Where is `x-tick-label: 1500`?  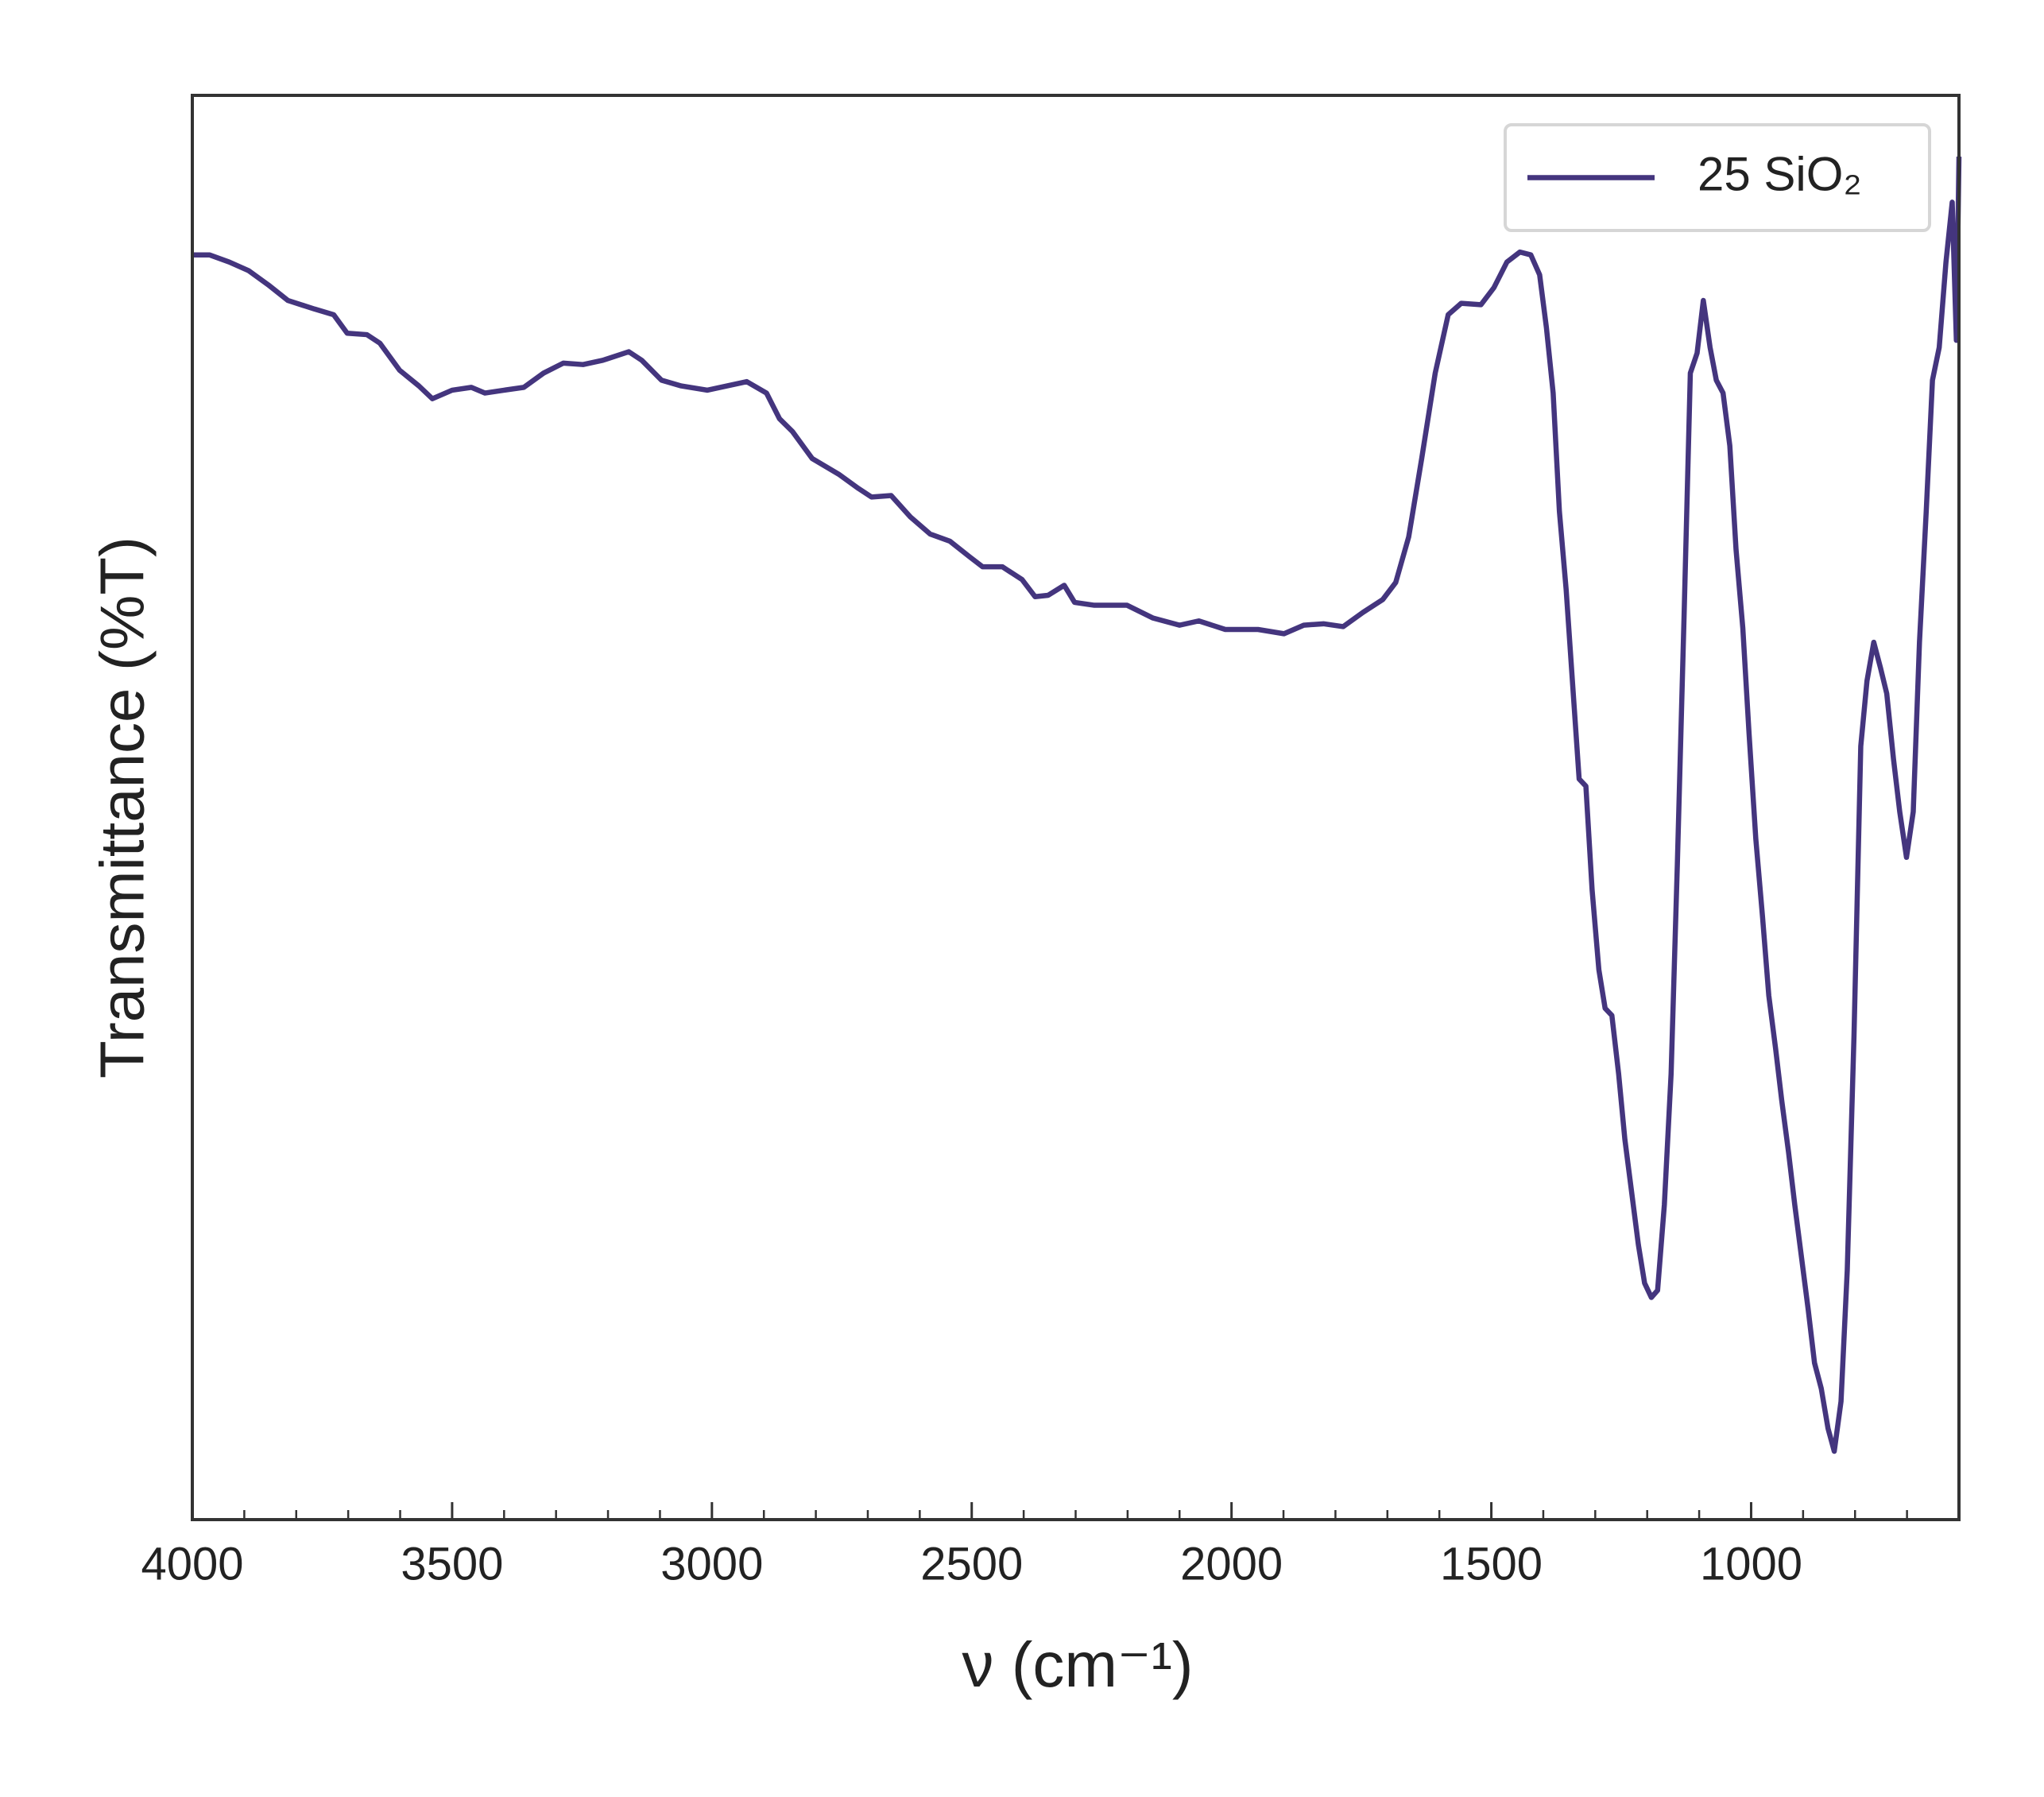 x-tick-label: 1500 is located at coordinates (1491, 1564).